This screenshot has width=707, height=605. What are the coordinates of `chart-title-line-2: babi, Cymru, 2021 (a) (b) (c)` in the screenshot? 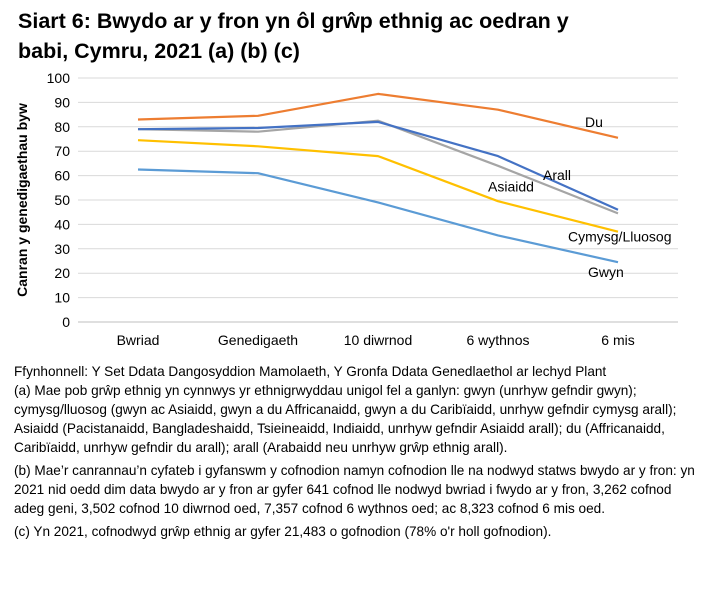 It's located at (159, 51).